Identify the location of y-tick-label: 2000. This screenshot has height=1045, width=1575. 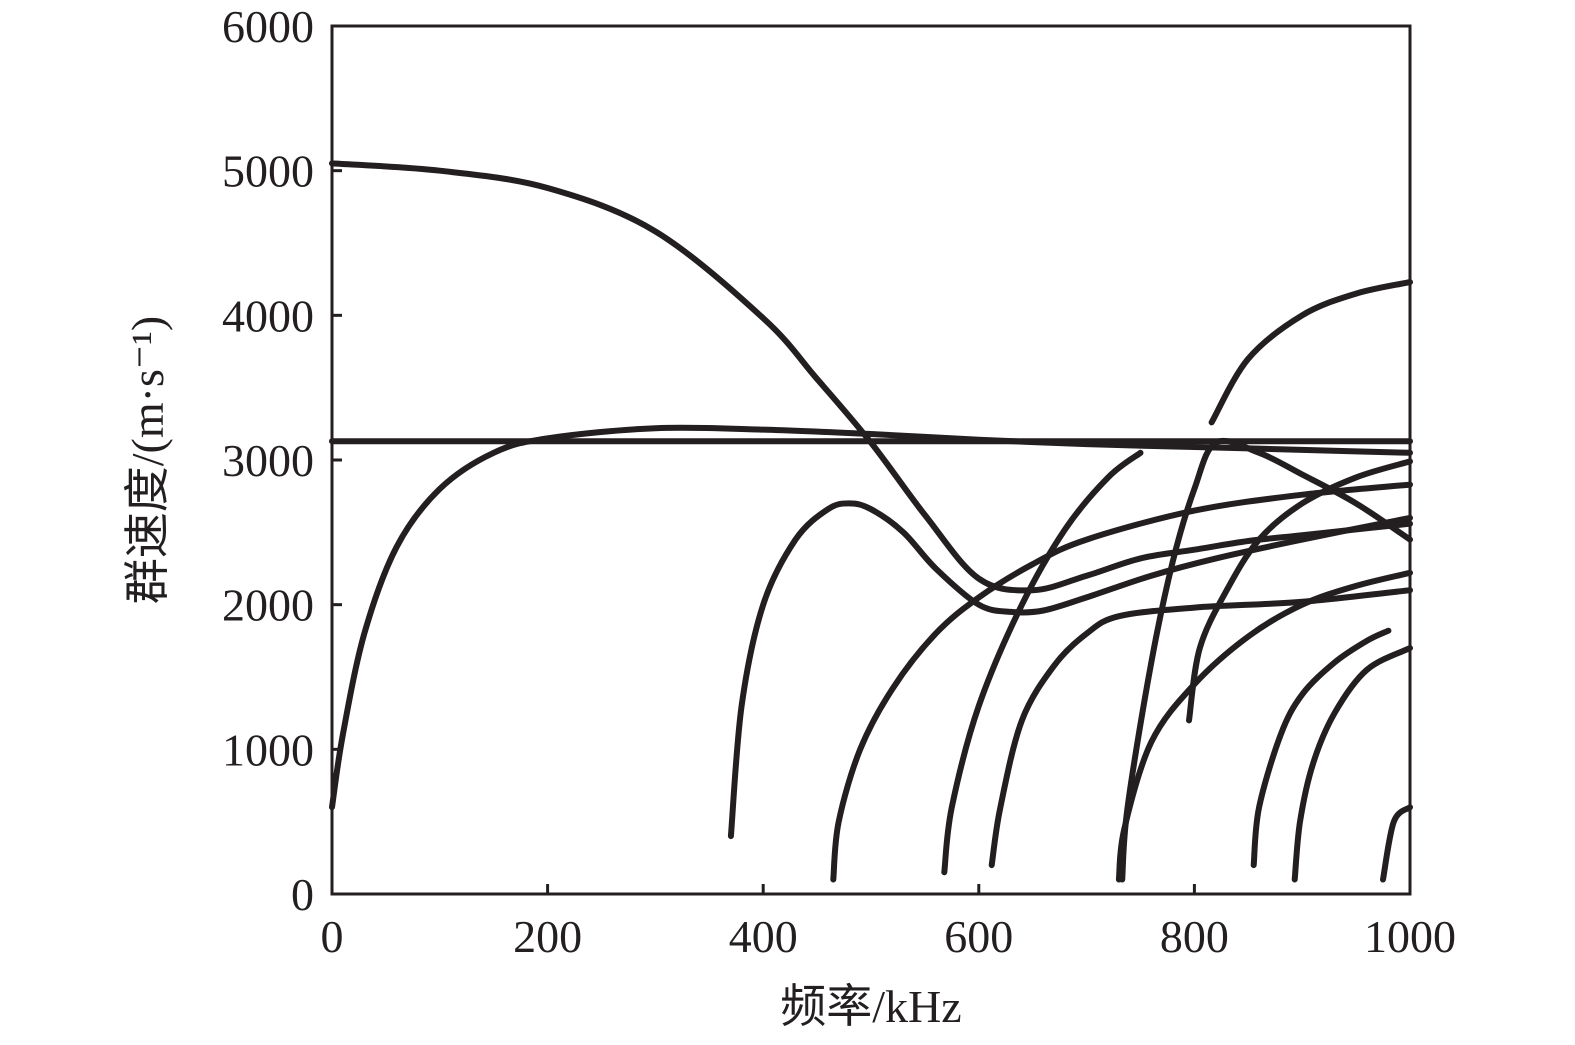
(268, 605).